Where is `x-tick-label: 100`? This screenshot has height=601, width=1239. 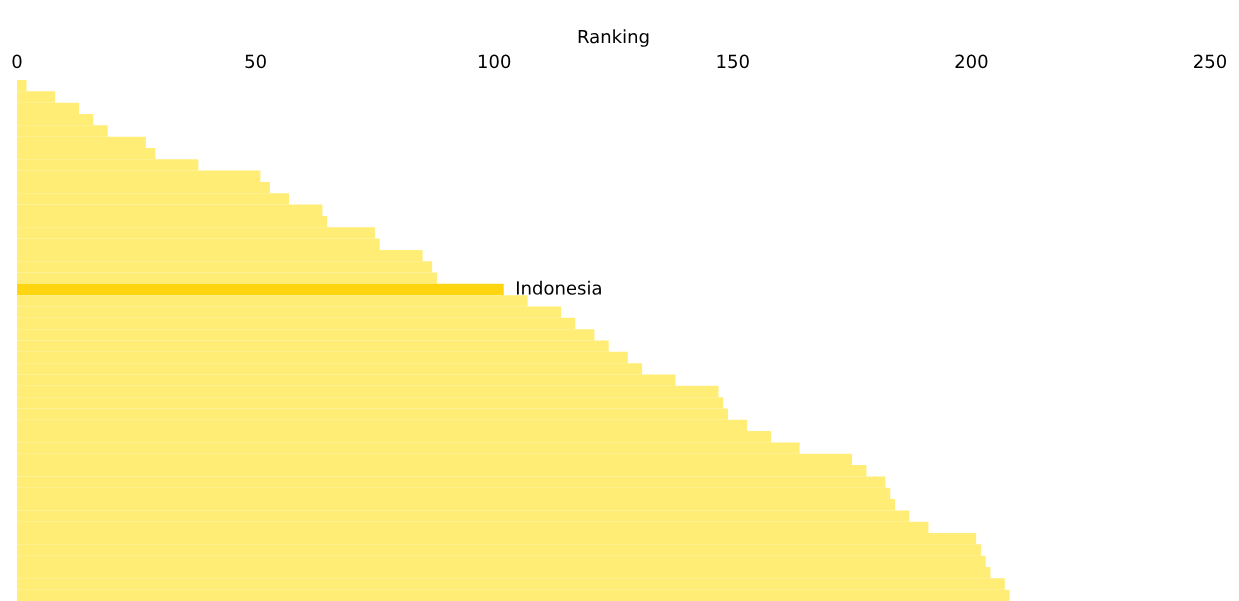 x-tick-label: 100 is located at coordinates (494, 61).